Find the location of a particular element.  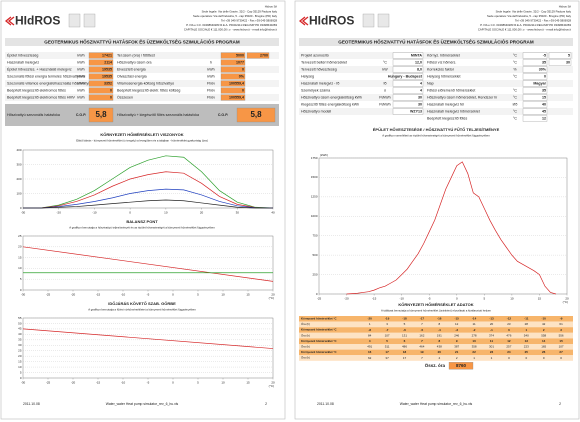

row-value: 40 is located at coordinates (544, 104).